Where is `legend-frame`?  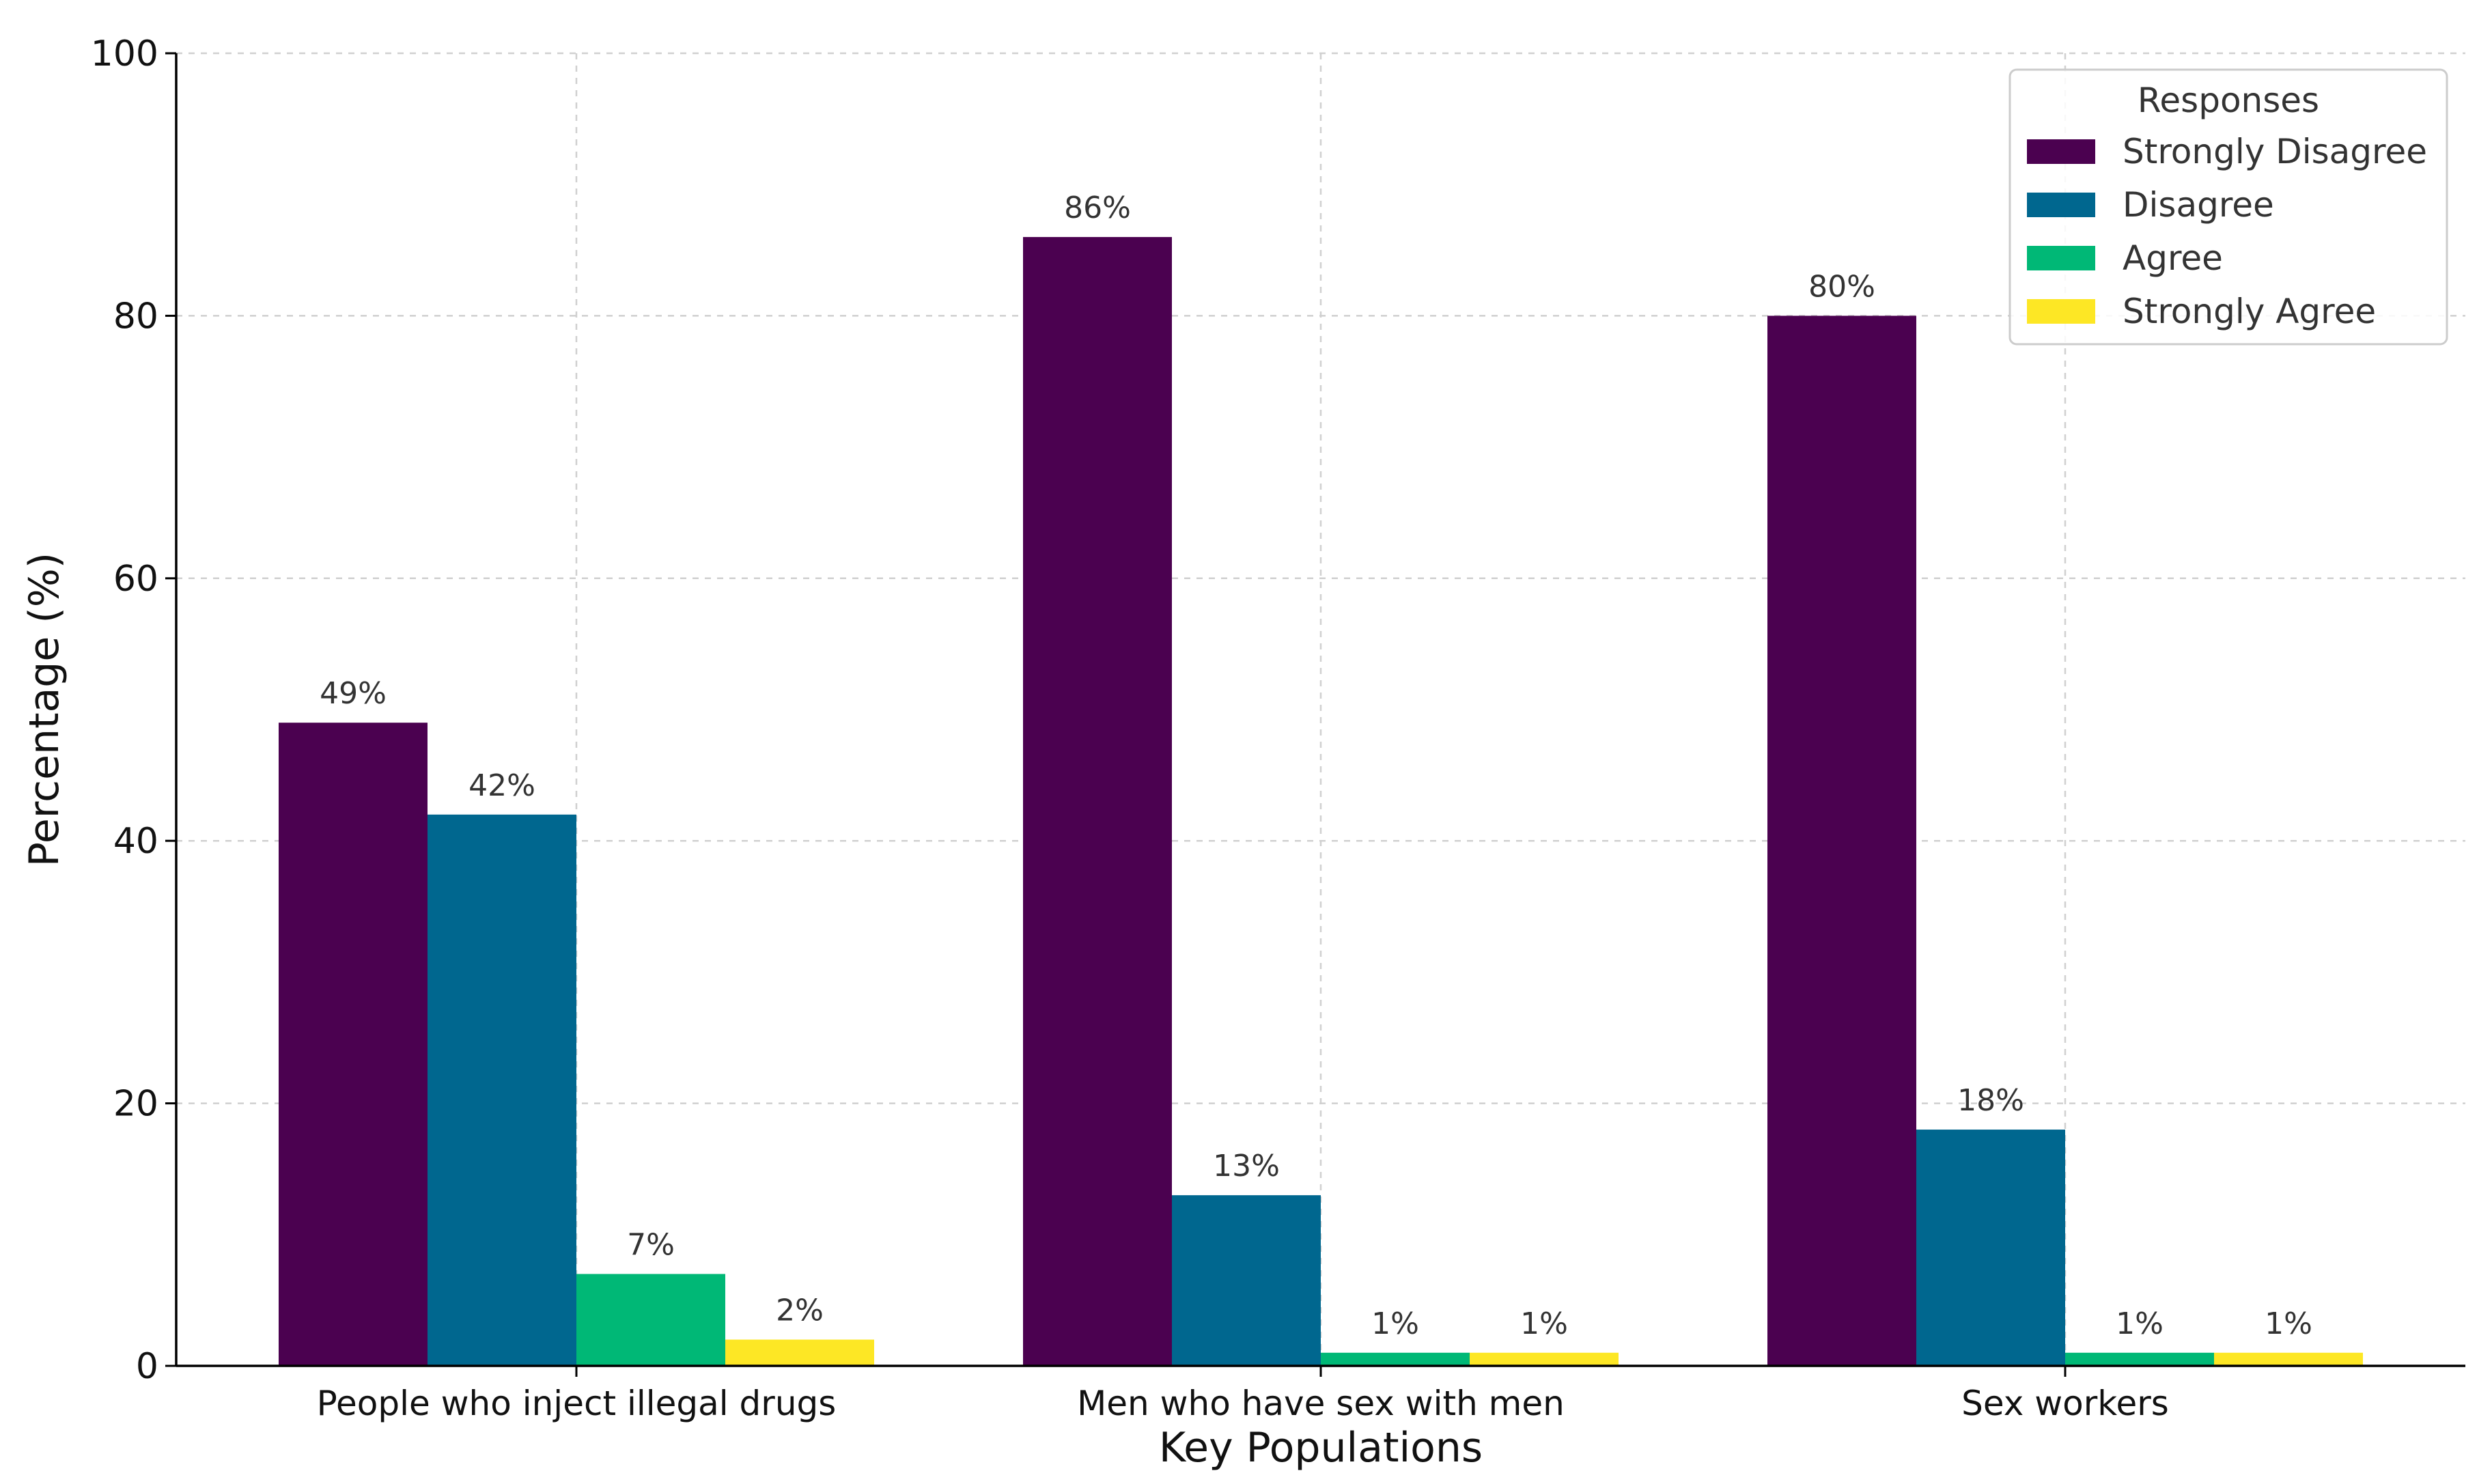
legend-frame is located at coordinates (2228, 207).